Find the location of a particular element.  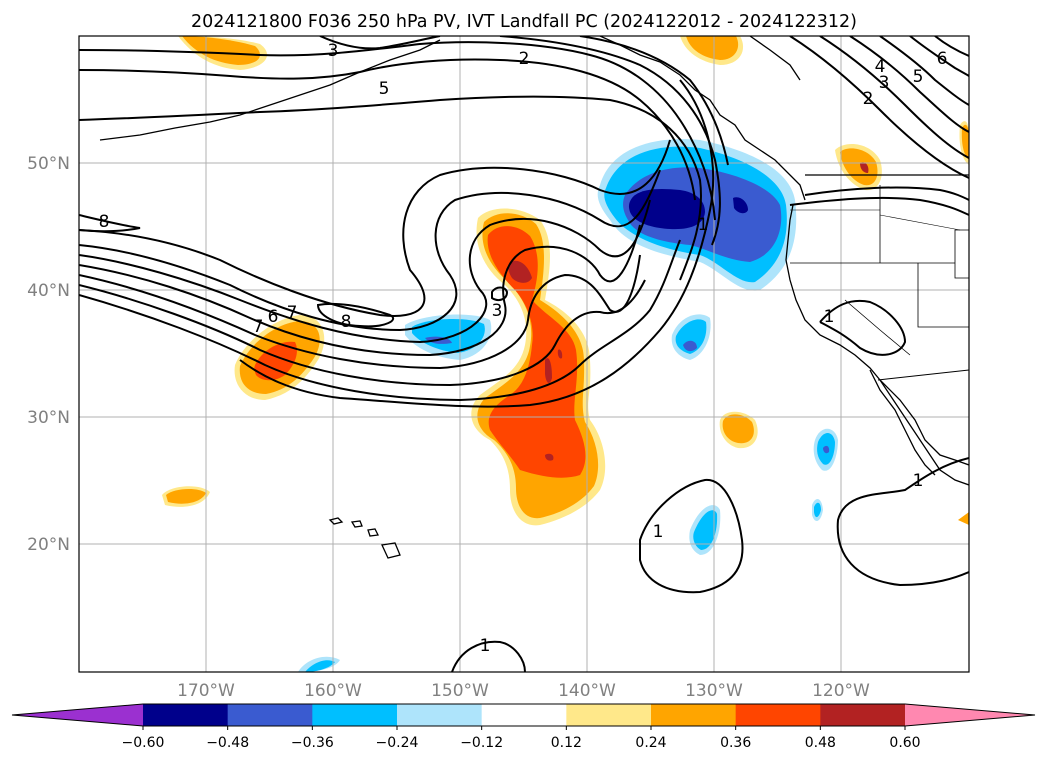

colorbar-tick-label: 0.36 is located at coordinates (735, 743).